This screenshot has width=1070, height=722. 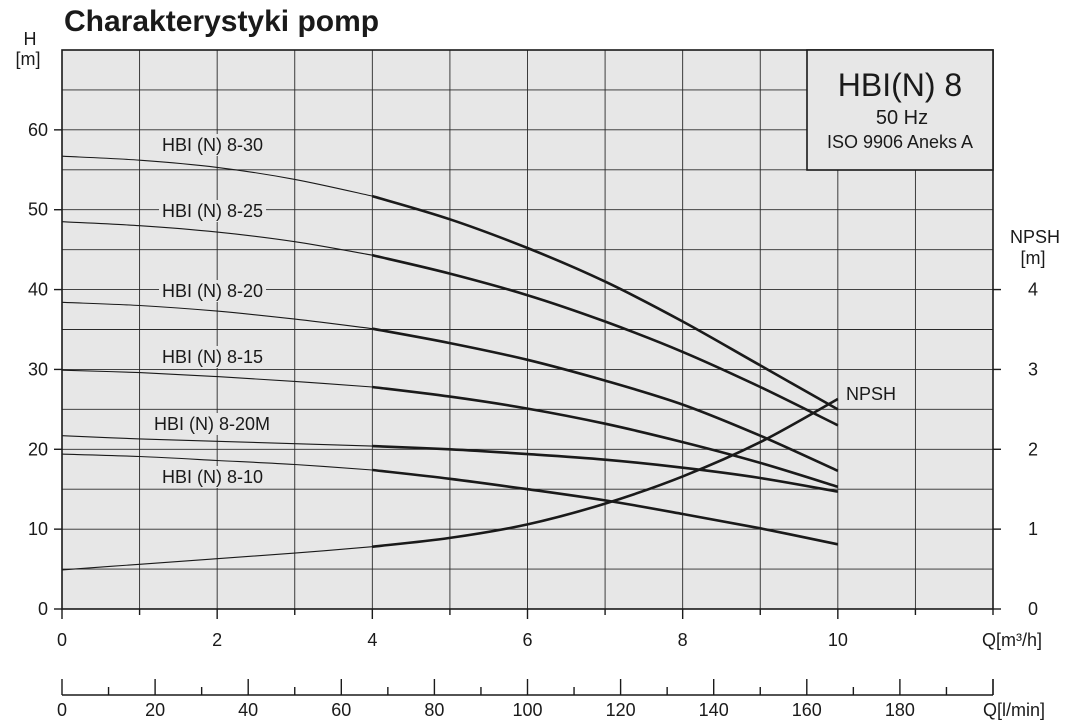 I want to click on x-tick-label: 6, so click(x=527, y=640).